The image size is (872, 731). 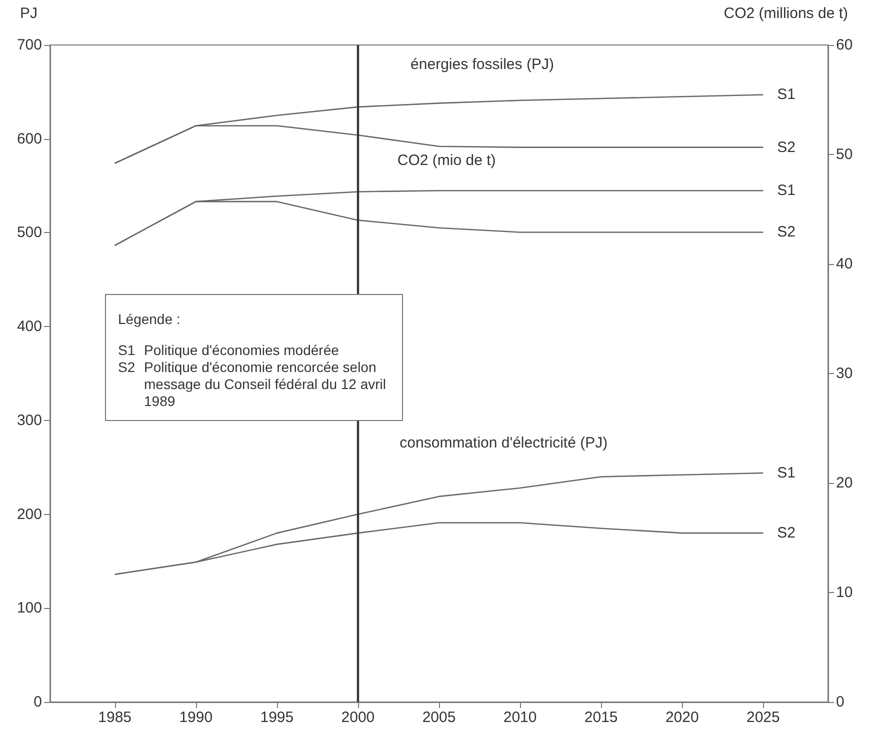 What do you see at coordinates (844, 483) in the screenshot?
I see `y2-tick-label: 20` at bounding box center [844, 483].